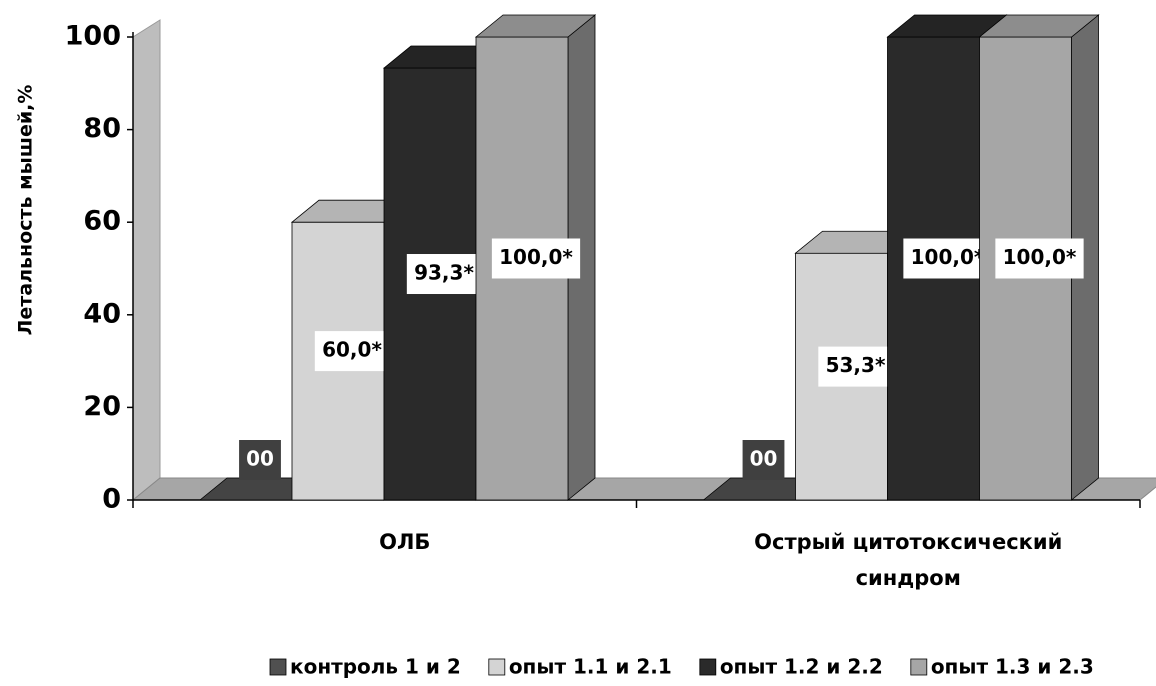 The height and width of the screenshot is (686, 1156). I want to click on y-tick-label: 100, so click(93, 36).